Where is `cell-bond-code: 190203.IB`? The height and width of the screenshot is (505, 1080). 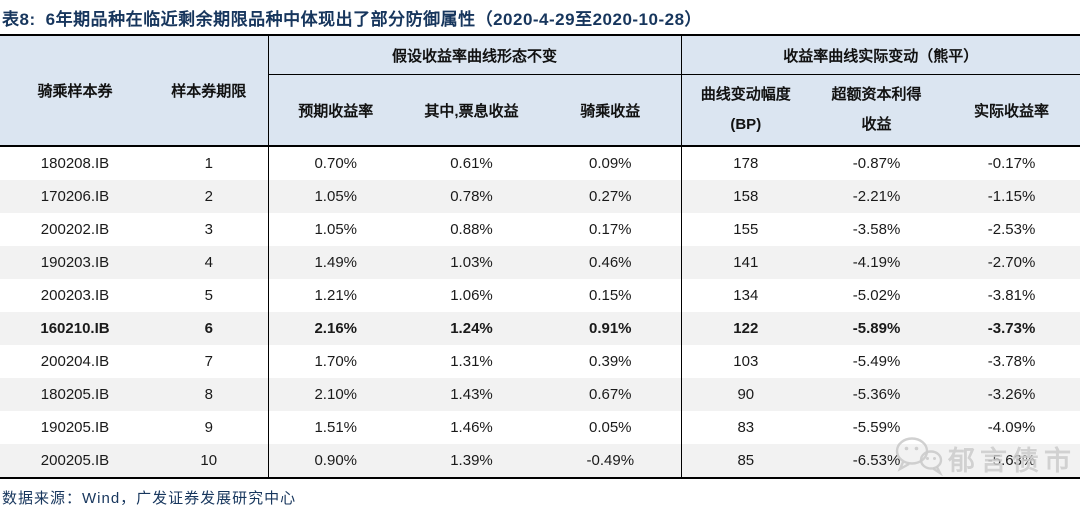 cell-bond-code: 190203.IB is located at coordinates (75, 262).